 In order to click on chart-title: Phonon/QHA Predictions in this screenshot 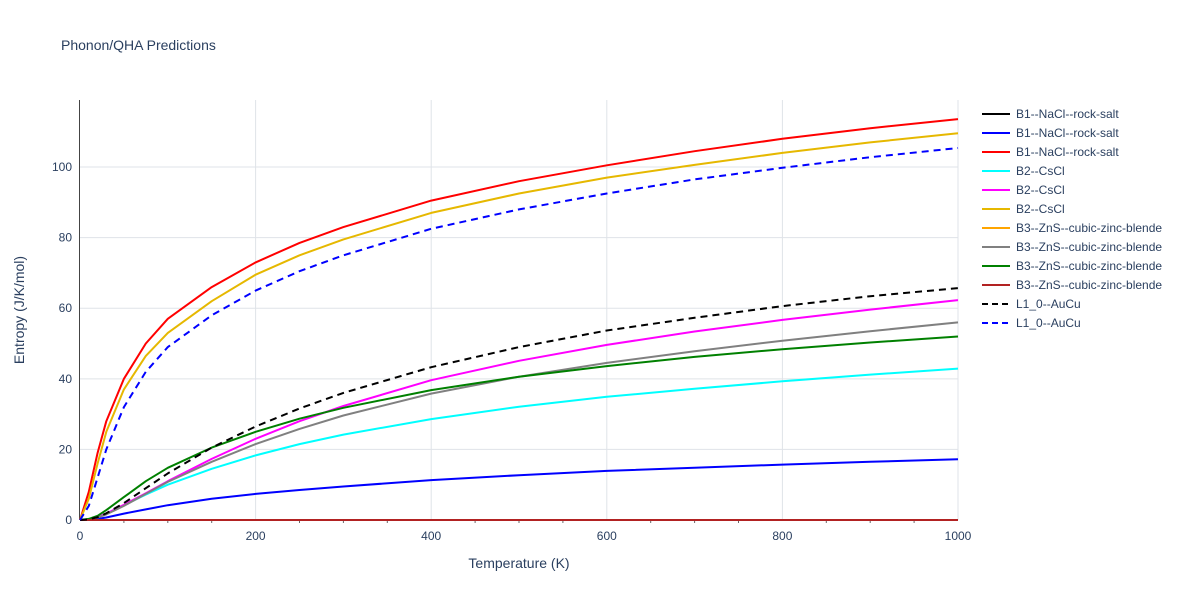, I will do `click(138, 45)`.